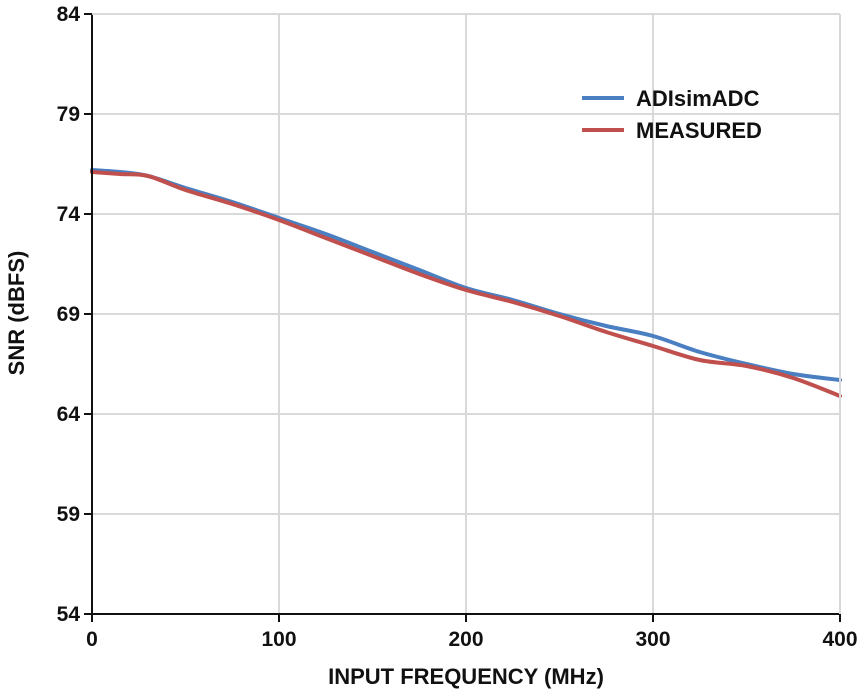  What do you see at coordinates (698, 98) in the screenshot?
I see `legend-label-adisimadc: ADIsimADC` at bounding box center [698, 98].